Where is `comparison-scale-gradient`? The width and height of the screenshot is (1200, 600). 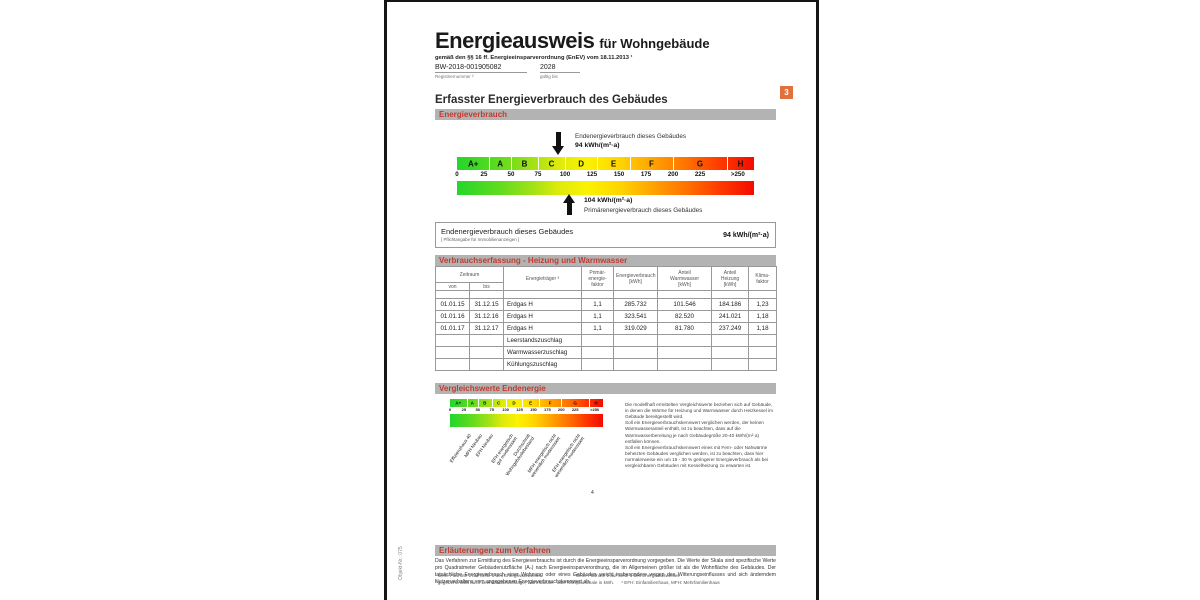
comparison-scale-gradient is located at coordinates (526, 420).